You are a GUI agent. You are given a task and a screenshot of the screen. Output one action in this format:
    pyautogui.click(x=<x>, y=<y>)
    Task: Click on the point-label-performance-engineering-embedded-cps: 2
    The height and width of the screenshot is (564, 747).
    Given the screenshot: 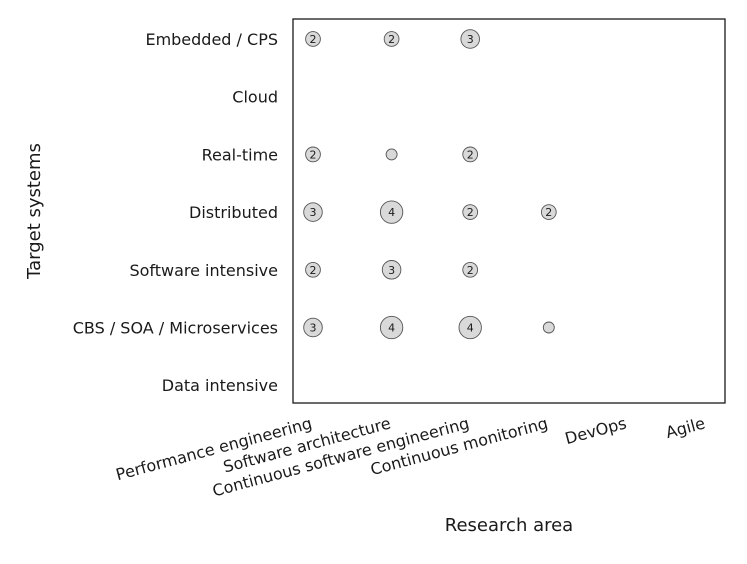 What is the action you would take?
    pyautogui.click(x=313, y=39)
    